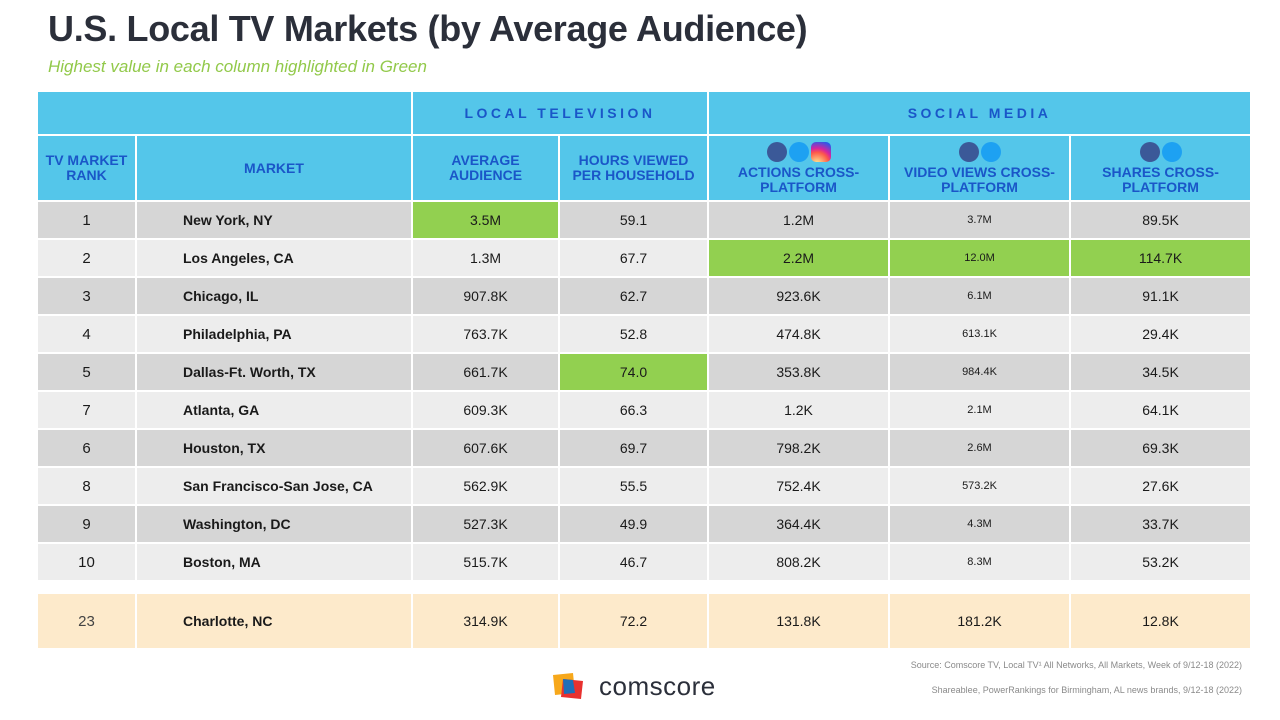 The height and width of the screenshot is (720, 1280). What do you see at coordinates (633, 220) in the screenshot?
I see `cell-hours: 59.1` at bounding box center [633, 220].